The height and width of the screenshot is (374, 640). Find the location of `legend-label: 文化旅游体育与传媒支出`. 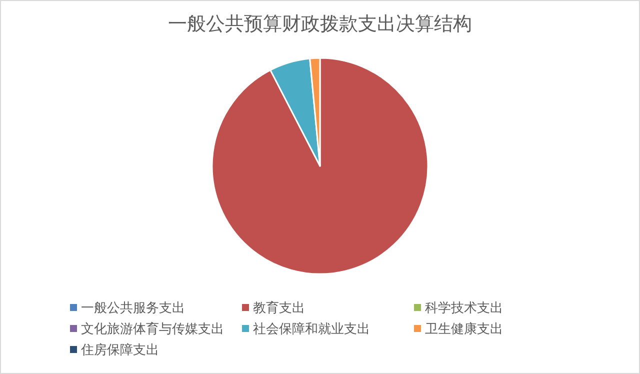

legend-label: 文化旅游体育与传媒支出 is located at coordinates (152, 329).